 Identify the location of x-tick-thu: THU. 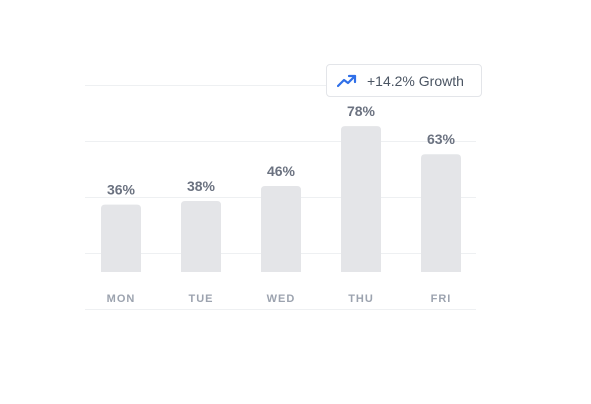
(361, 299).